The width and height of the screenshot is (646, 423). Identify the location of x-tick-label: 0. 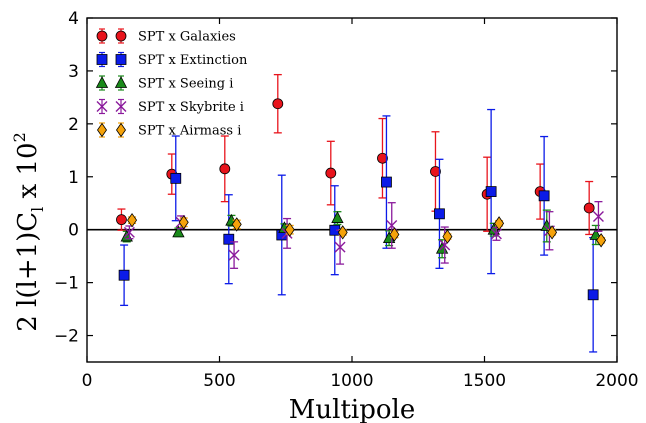
(87, 381).